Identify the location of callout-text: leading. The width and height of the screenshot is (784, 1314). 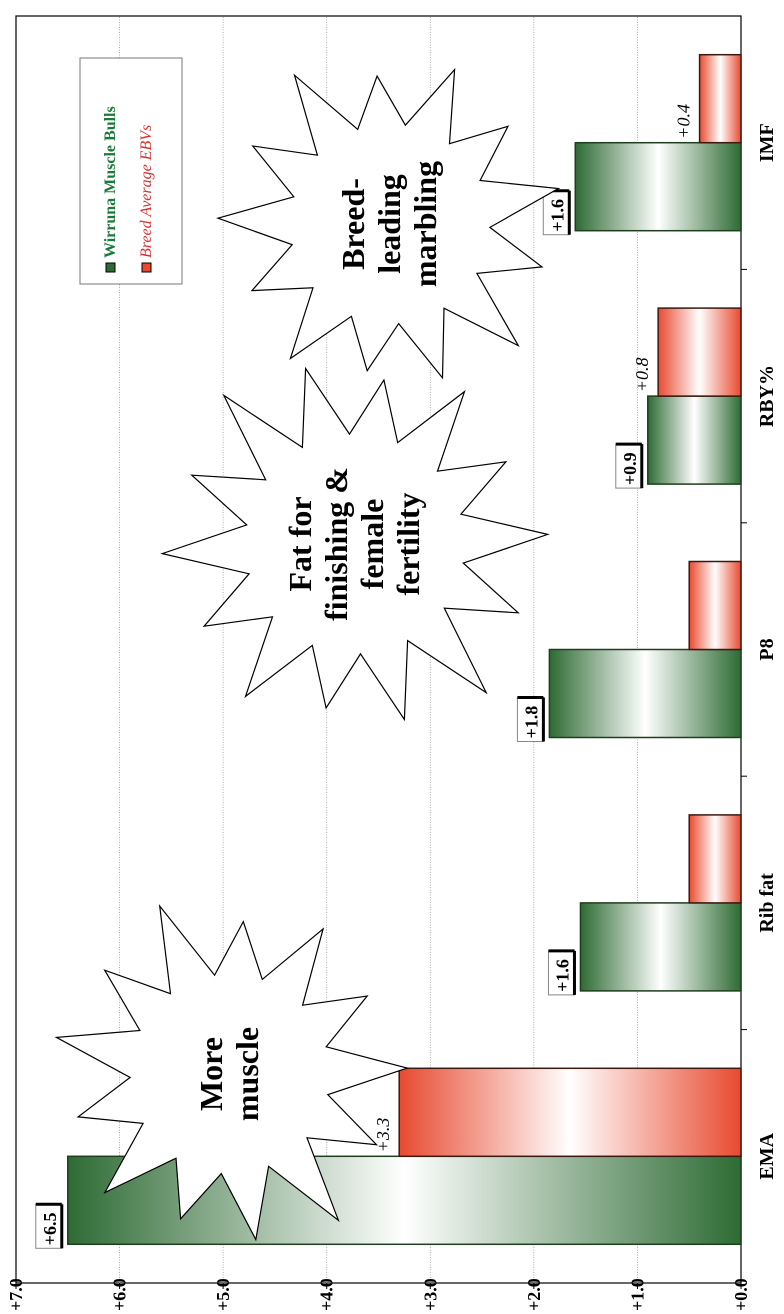
(389, 224).